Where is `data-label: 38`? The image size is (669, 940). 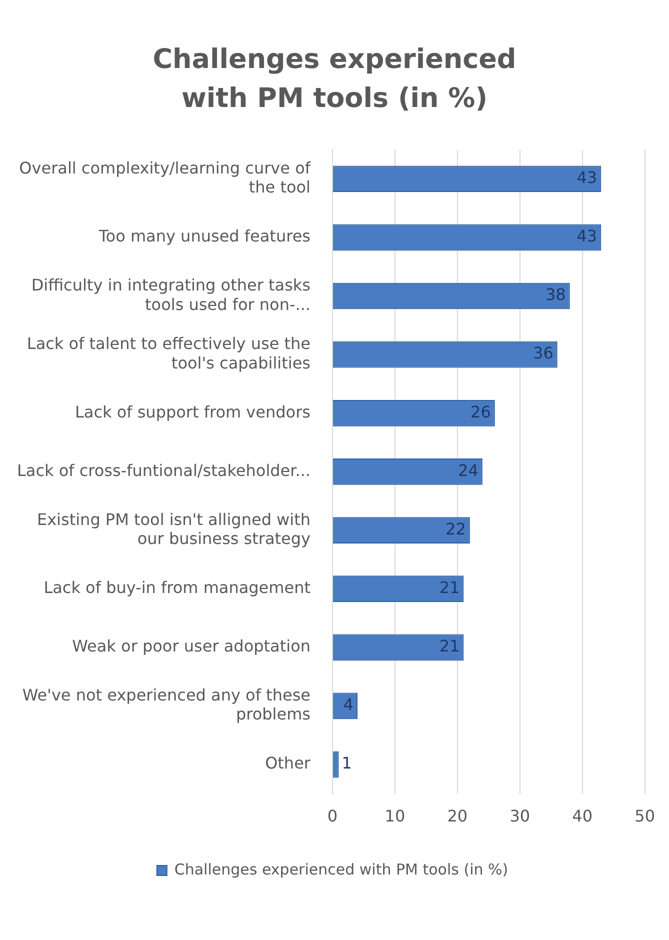
data-label: 38 is located at coordinates (556, 294).